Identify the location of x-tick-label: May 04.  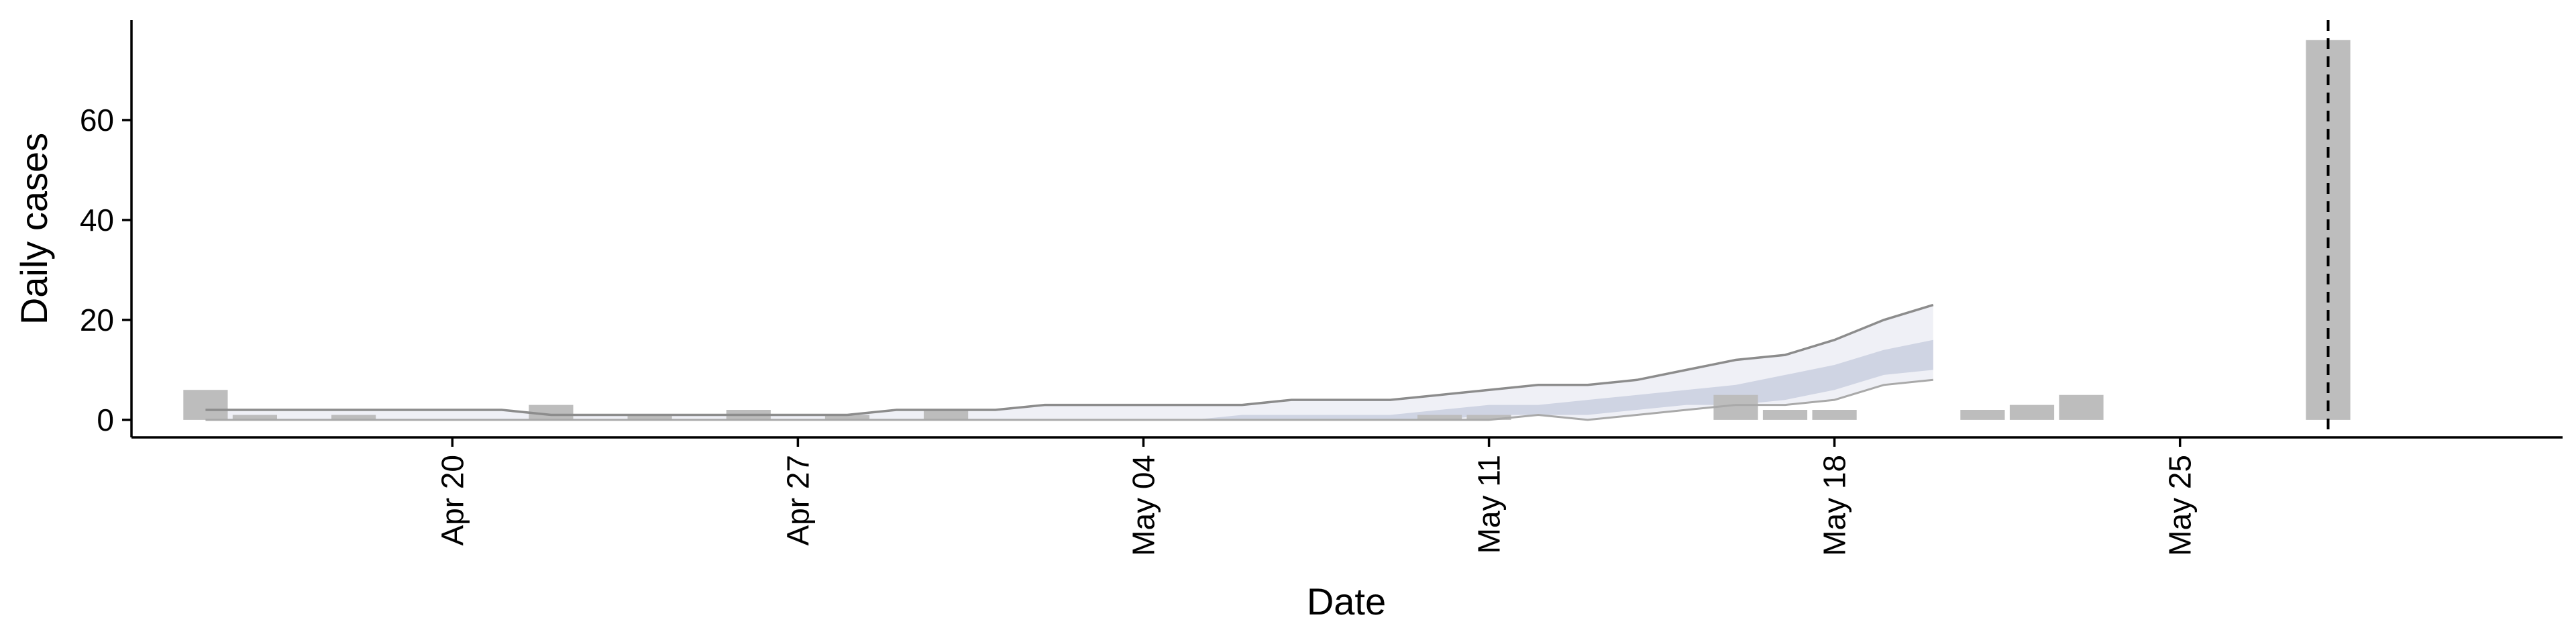
(1143, 505).